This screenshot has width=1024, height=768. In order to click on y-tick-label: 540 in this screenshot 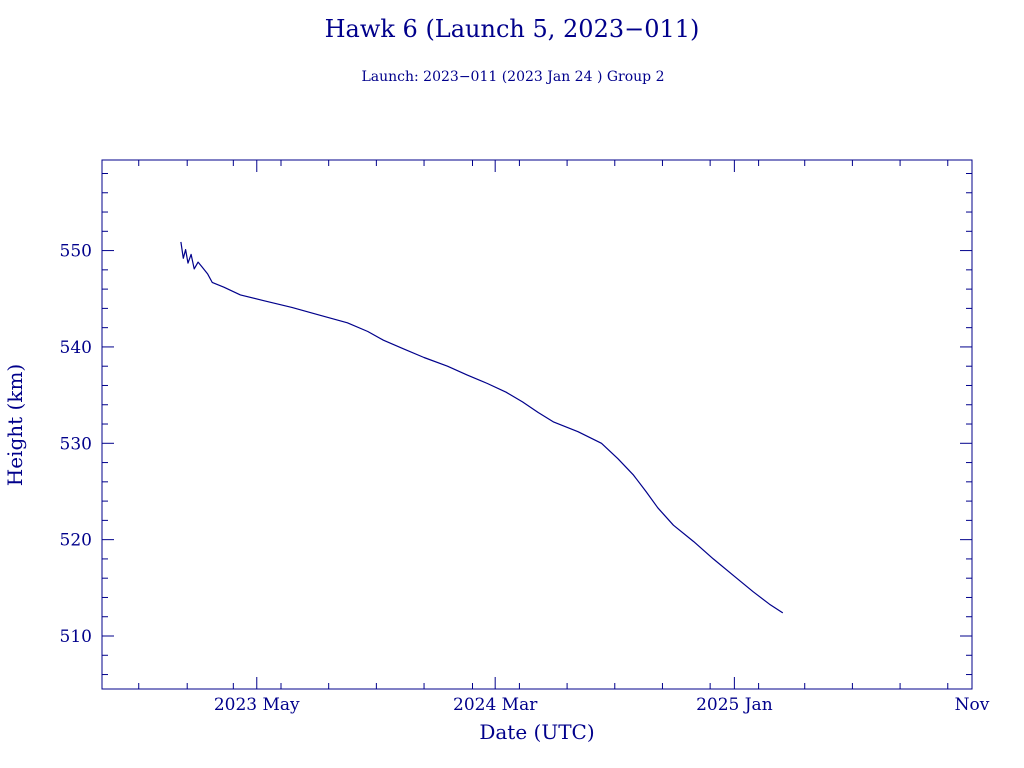, I will do `click(76, 348)`.